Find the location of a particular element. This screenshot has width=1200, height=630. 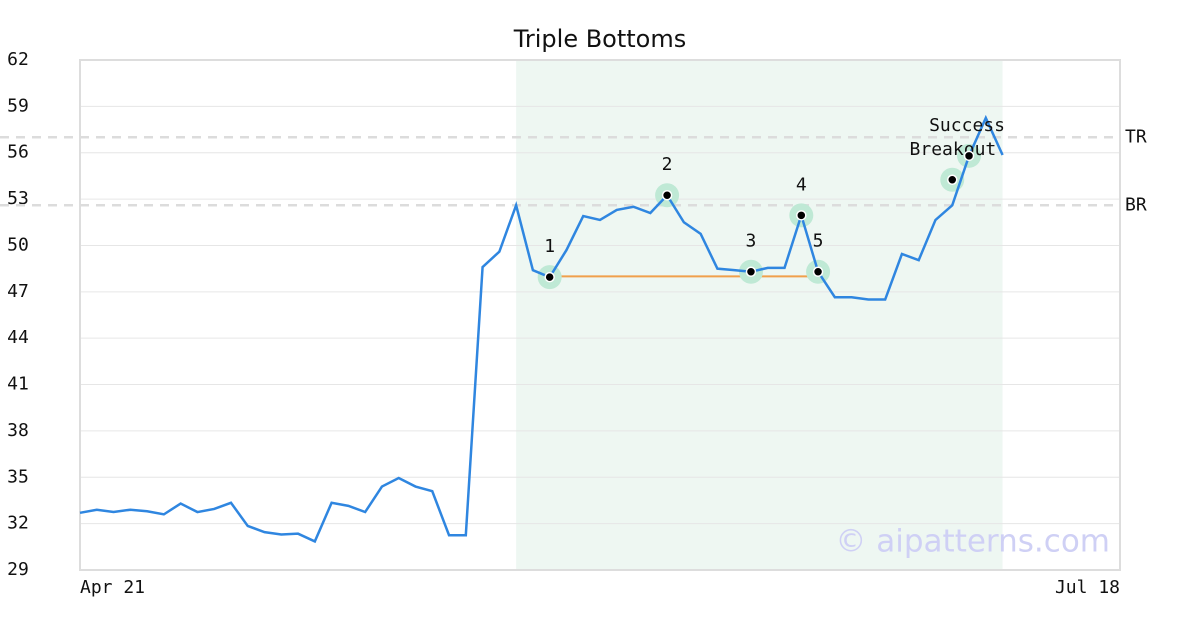

x-tick-label: Jul 18 is located at coordinates (1087, 587).